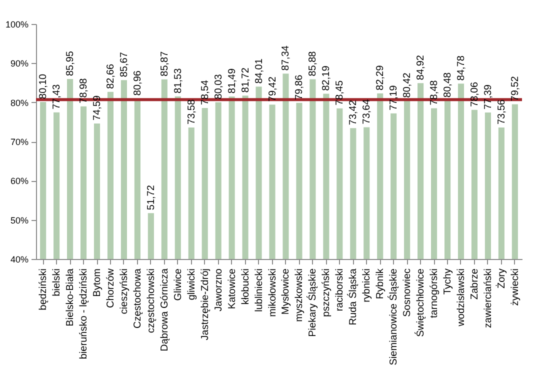 This screenshot has height=389, width=542. I want to click on y-tick-label: 100%, so click(16, 25).